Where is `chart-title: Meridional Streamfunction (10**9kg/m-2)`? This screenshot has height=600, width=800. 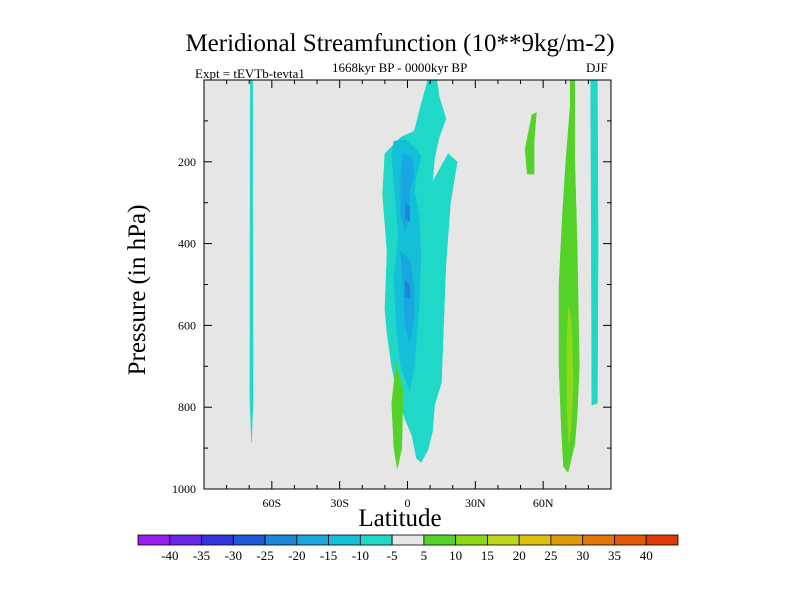
chart-title: Meridional Streamfunction (10**9kg/m-2) is located at coordinates (400, 43).